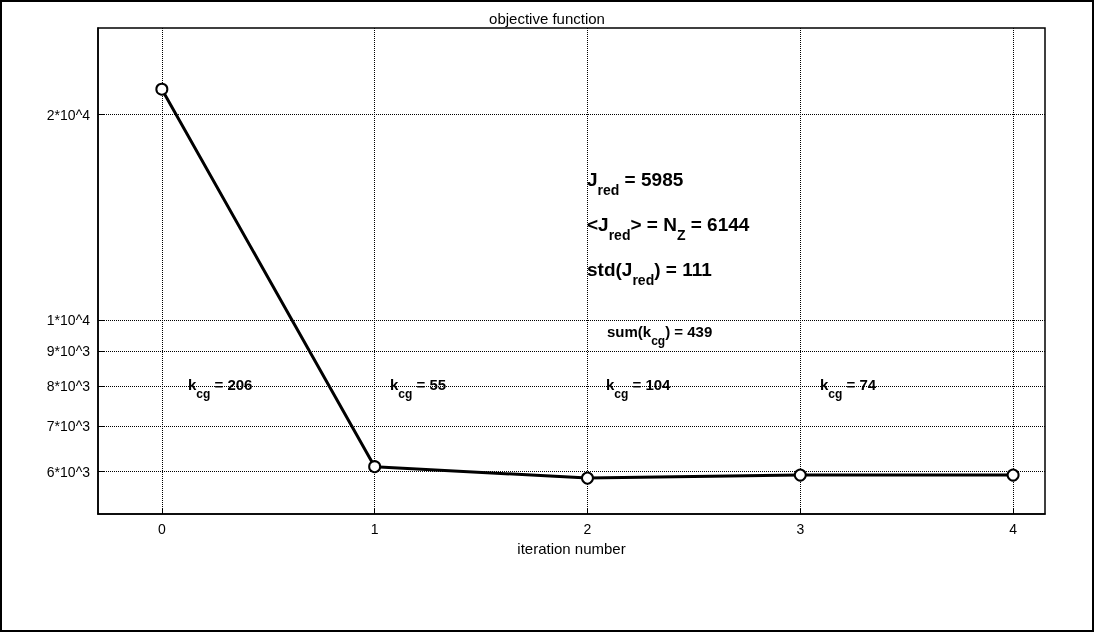  Describe the element at coordinates (68, 386) in the screenshot. I see `y-tick-label: 8*10^3` at that location.